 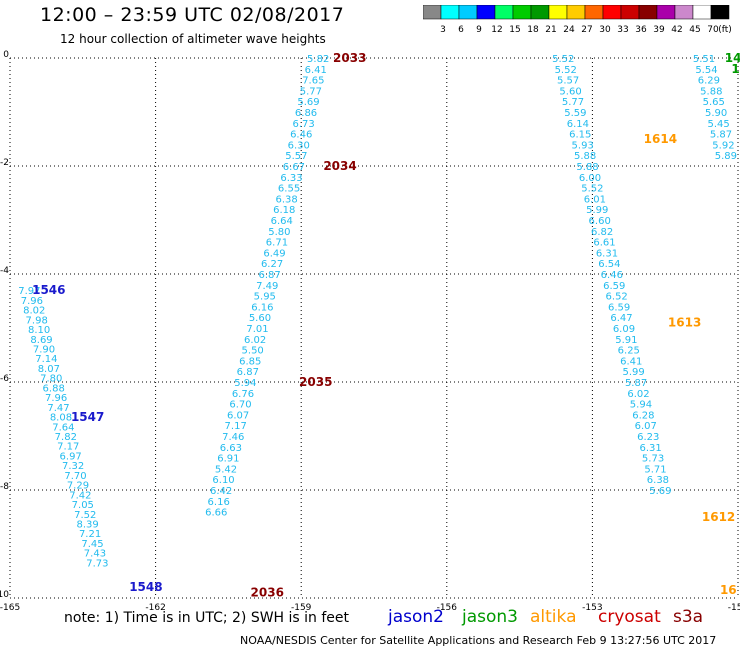 What do you see at coordinates (90, 534) in the screenshot?
I see `wave-height-value: 7.21` at bounding box center [90, 534].